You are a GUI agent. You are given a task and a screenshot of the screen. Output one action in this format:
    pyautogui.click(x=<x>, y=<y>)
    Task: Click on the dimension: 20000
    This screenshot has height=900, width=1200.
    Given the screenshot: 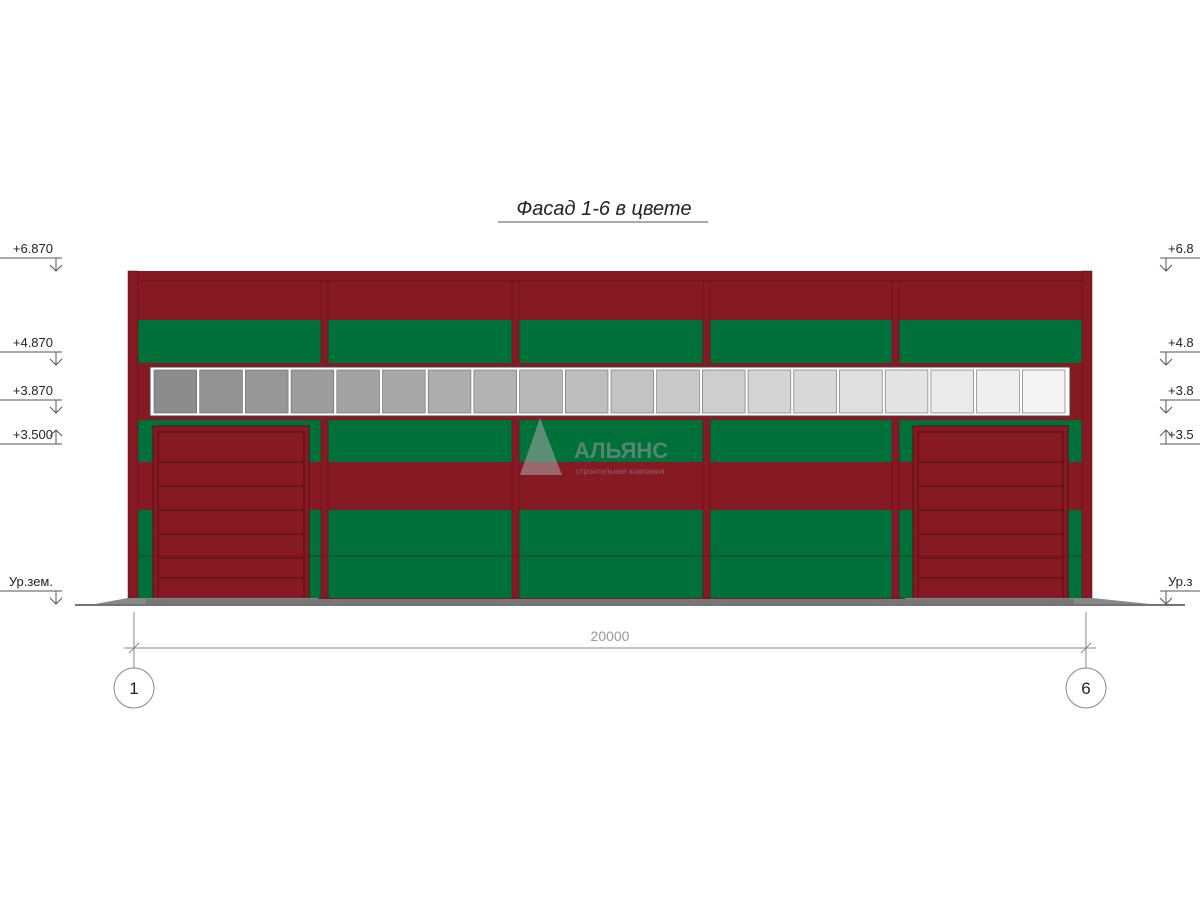 What is the action you would take?
    pyautogui.click(x=610, y=636)
    